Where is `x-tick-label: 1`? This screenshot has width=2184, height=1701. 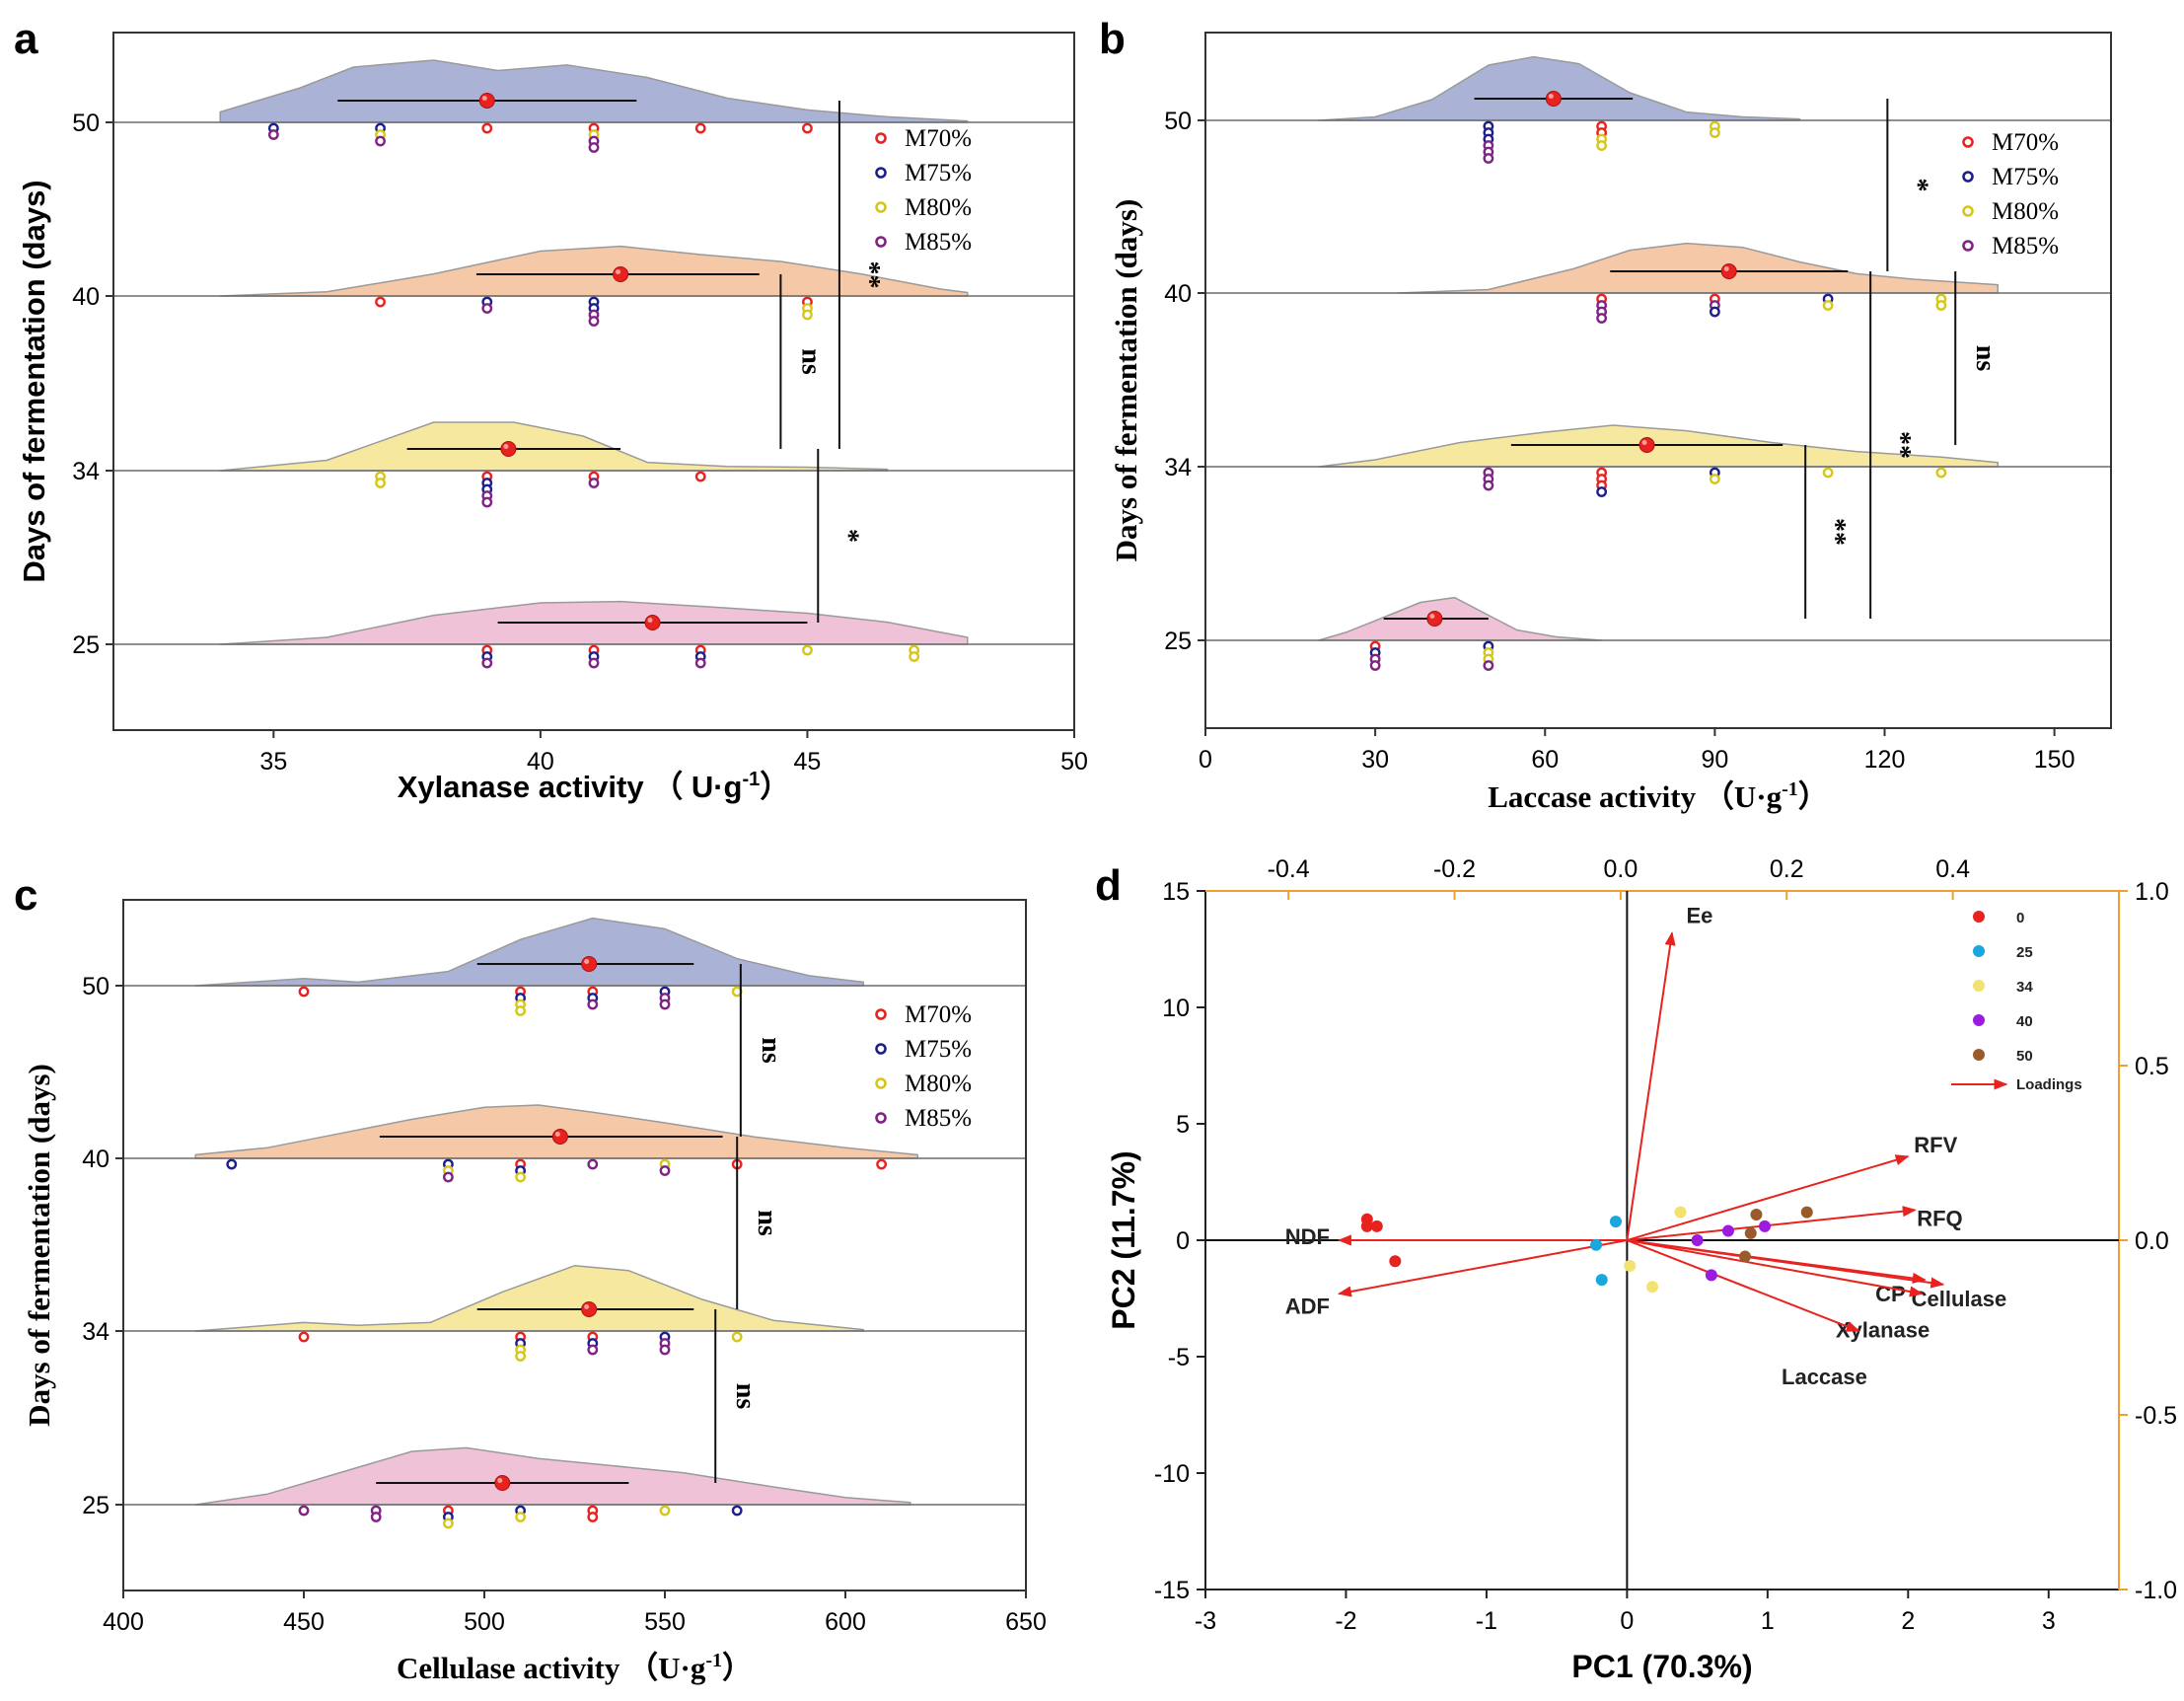
x-tick-label: 1 is located at coordinates (1768, 1621).